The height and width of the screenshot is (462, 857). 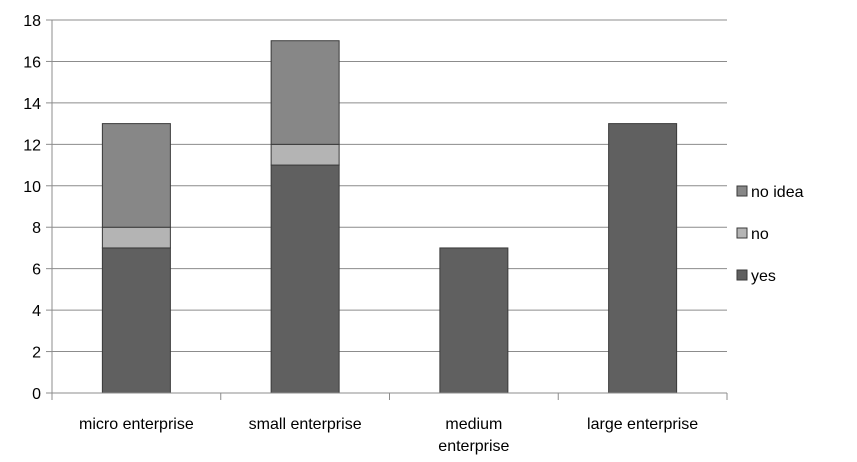 I want to click on x-category-label: small enterprise, so click(x=305, y=424).